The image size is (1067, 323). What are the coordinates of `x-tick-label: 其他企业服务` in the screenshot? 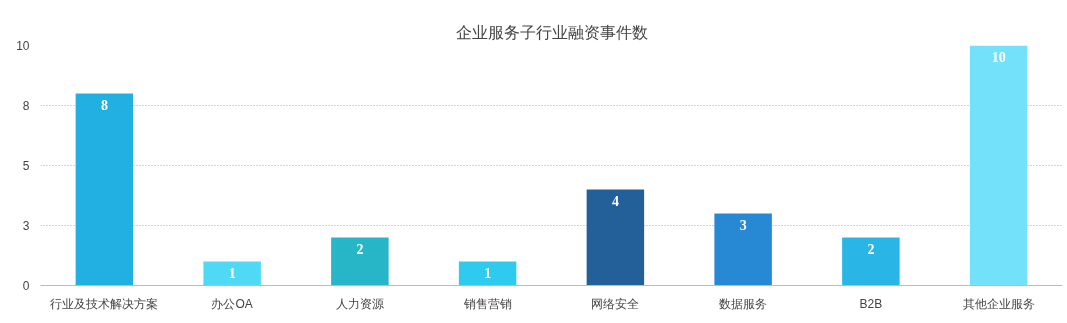 It's located at (998, 303).